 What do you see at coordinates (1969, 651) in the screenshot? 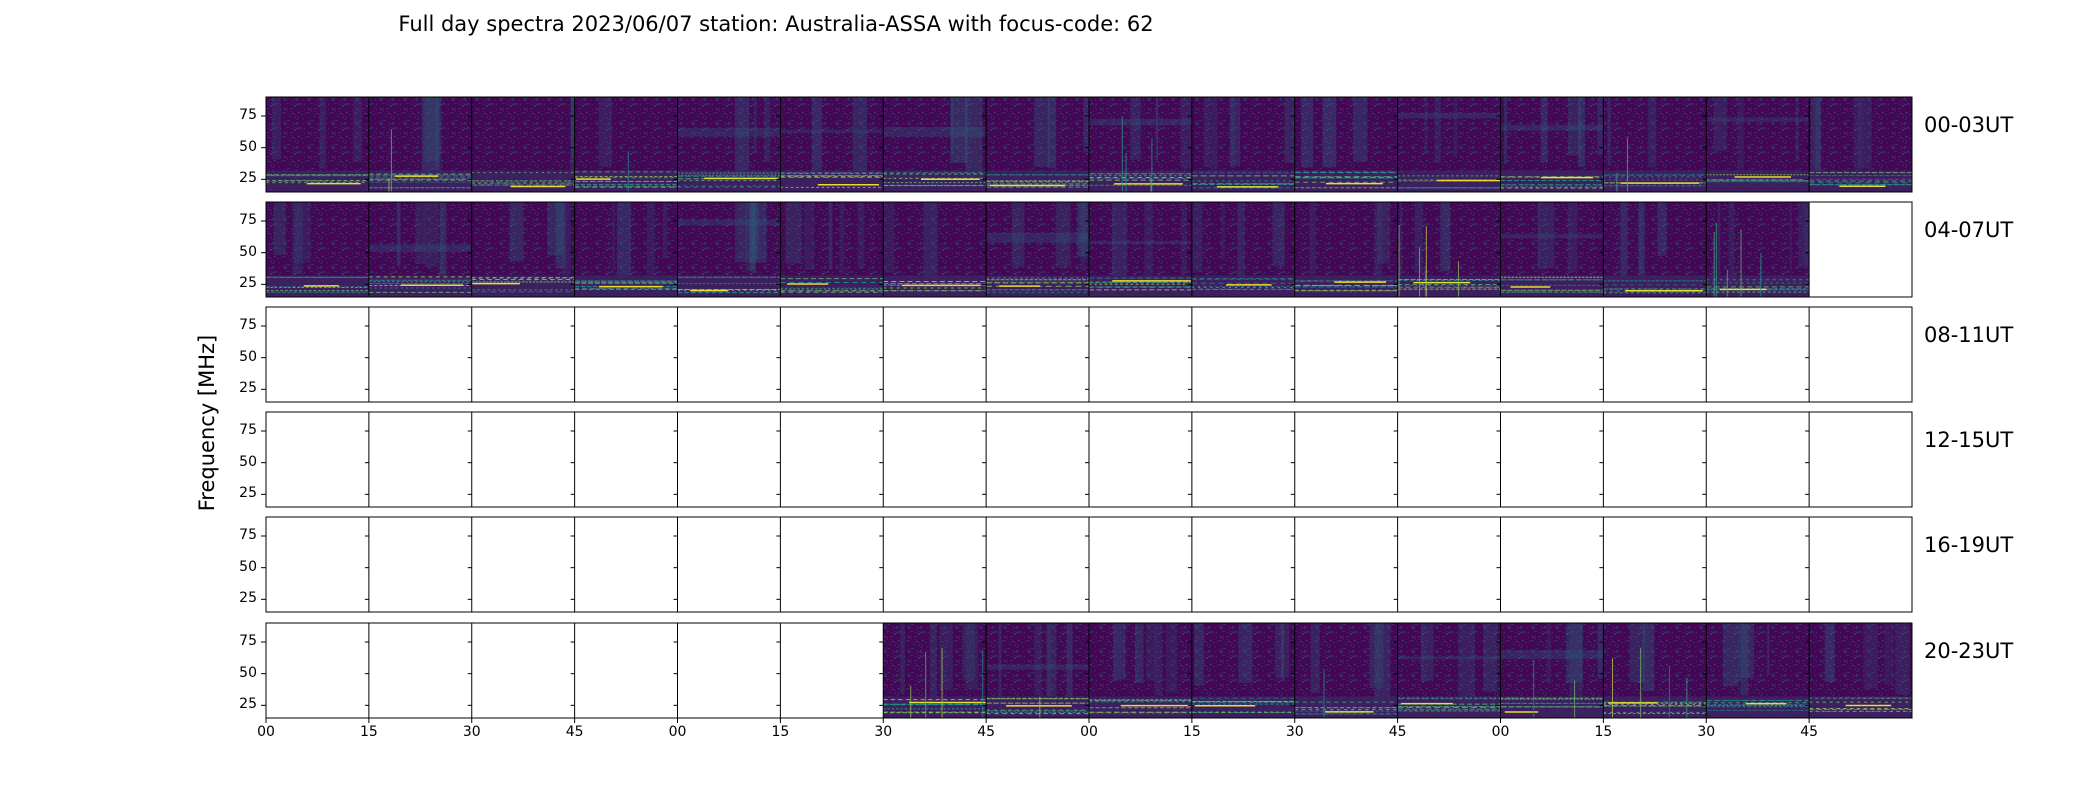
I see `row-label: 20-23UT` at bounding box center [1969, 651].